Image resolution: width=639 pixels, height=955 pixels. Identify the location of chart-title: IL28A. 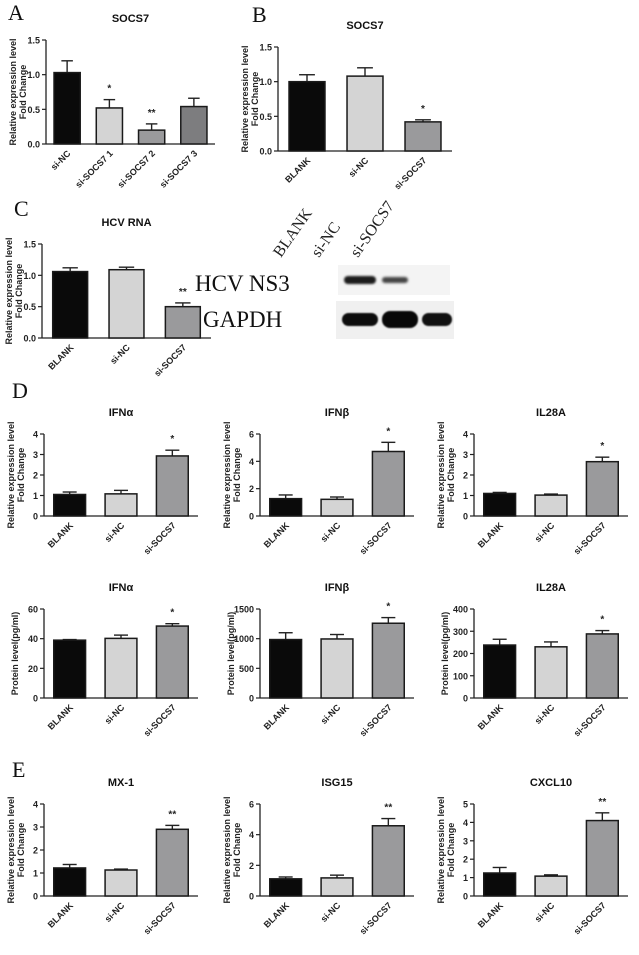
(551, 413).